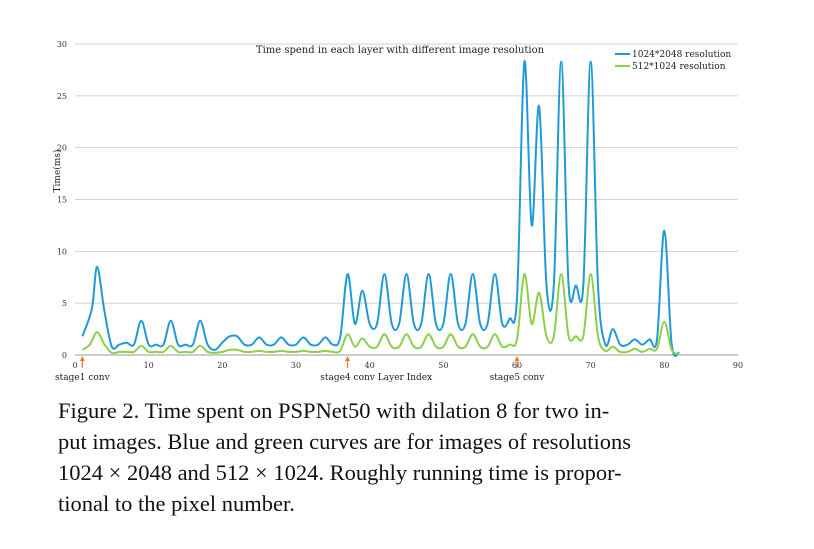  What do you see at coordinates (370, 365) in the screenshot?
I see `x-tick-40: 40` at bounding box center [370, 365].